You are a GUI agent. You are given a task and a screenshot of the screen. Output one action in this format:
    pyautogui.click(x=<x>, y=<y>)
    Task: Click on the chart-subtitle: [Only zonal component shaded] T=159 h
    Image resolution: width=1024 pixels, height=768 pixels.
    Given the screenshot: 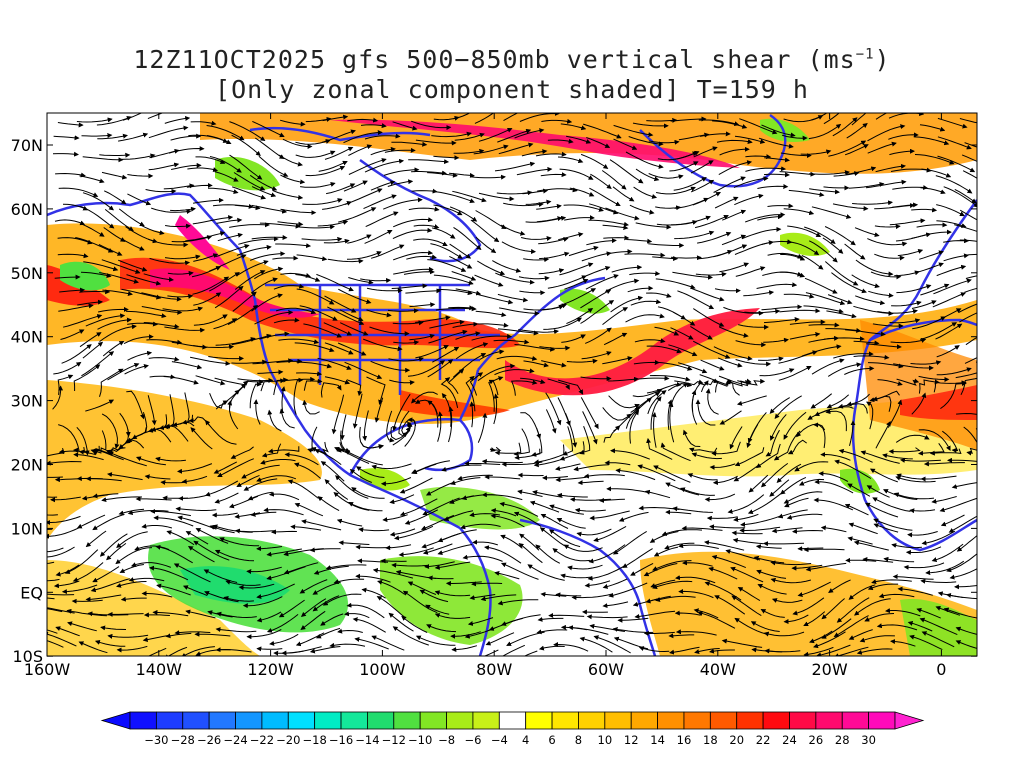 What is the action you would take?
    pyautogui.click(x=512, y=89)
    